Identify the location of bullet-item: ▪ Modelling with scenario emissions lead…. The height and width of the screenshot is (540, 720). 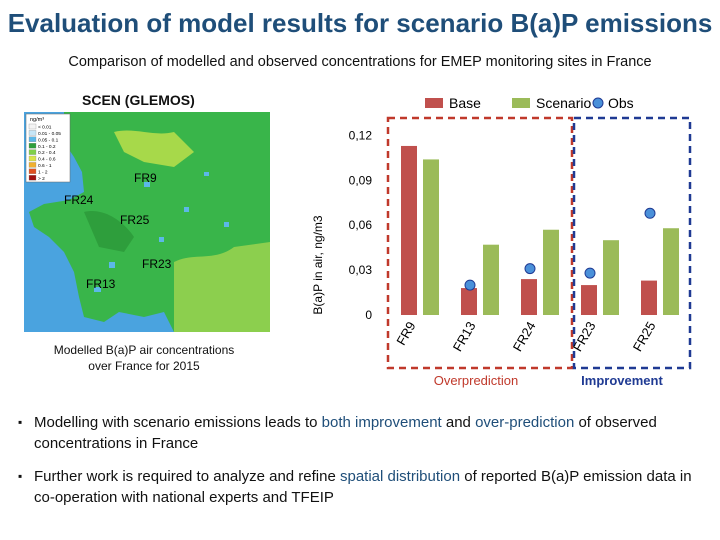
(363, 433).